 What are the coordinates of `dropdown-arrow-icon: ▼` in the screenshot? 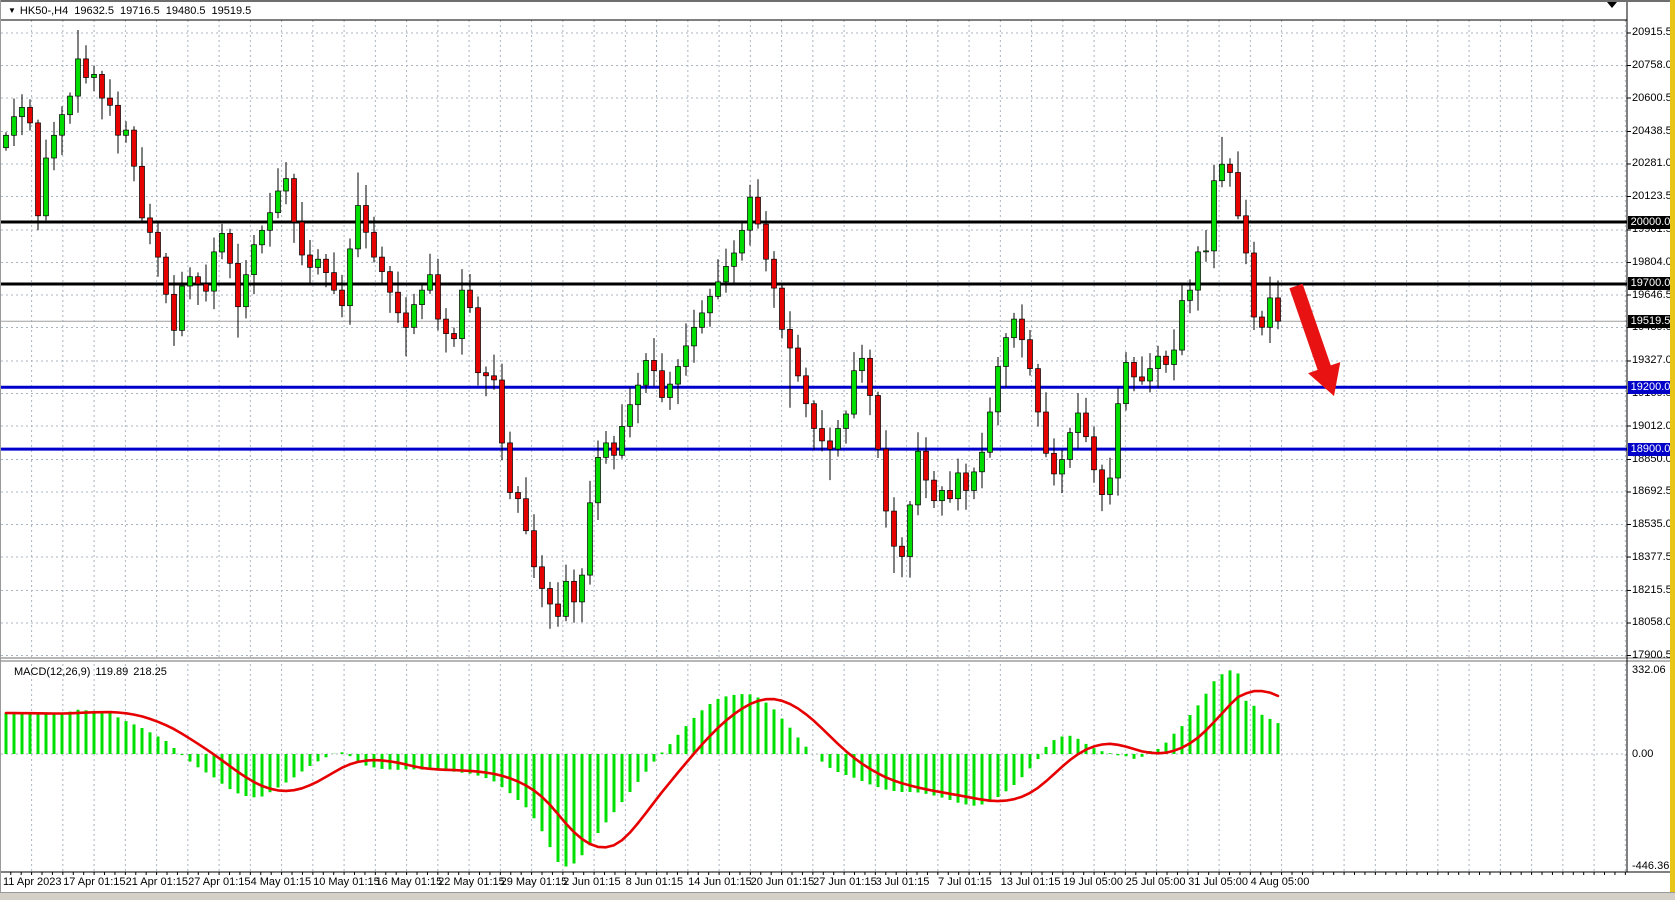 It's located at (12, 10).